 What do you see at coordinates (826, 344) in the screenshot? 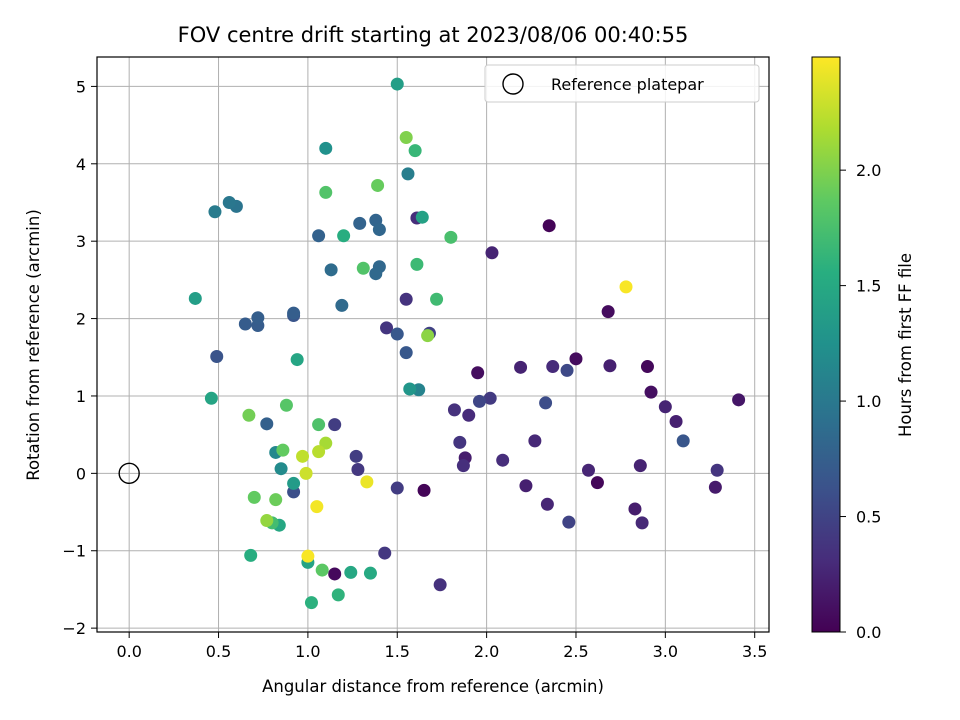
I see `colorbar` at bounding box center [826, 344].